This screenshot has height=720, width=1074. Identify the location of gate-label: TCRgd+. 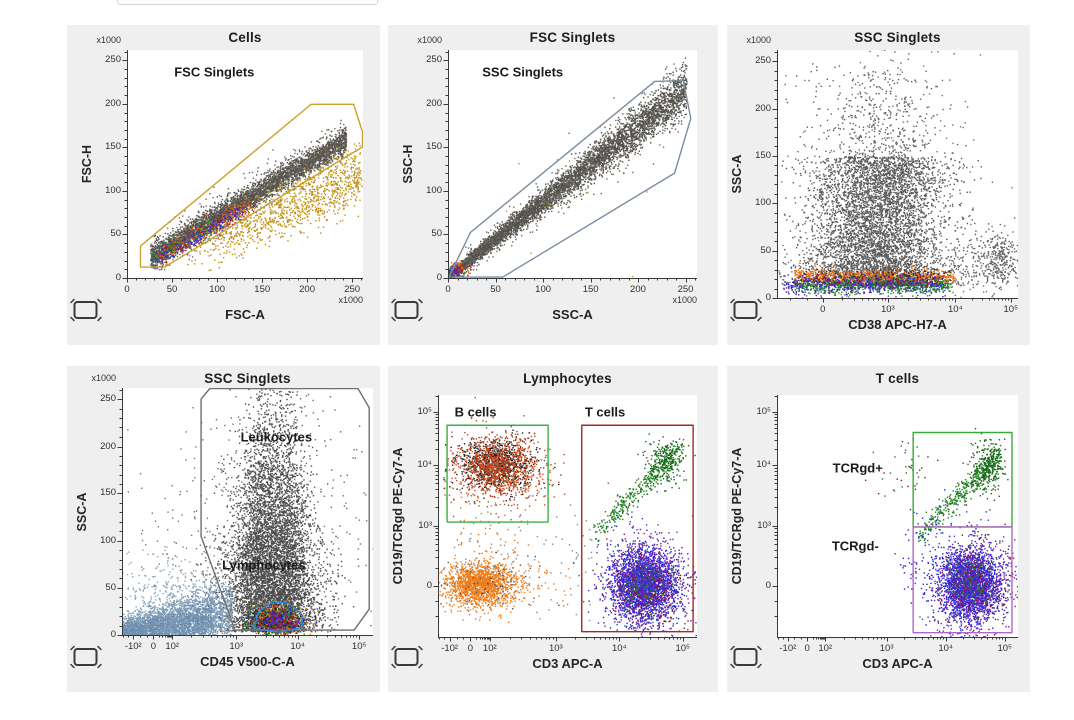
(857, 468).